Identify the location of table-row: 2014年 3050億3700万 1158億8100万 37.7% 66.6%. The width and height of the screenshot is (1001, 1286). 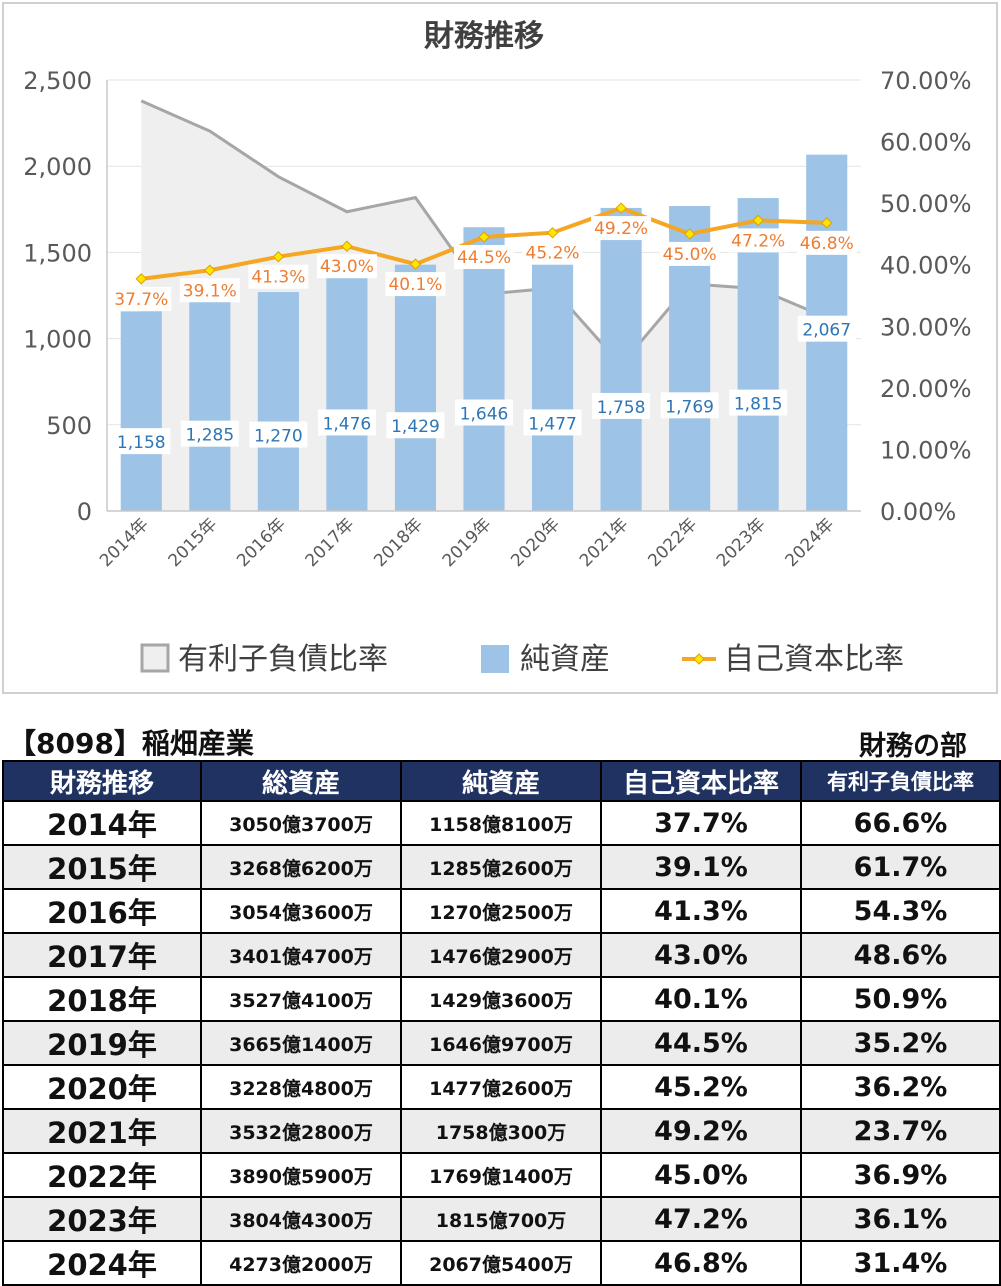
(501, 823).